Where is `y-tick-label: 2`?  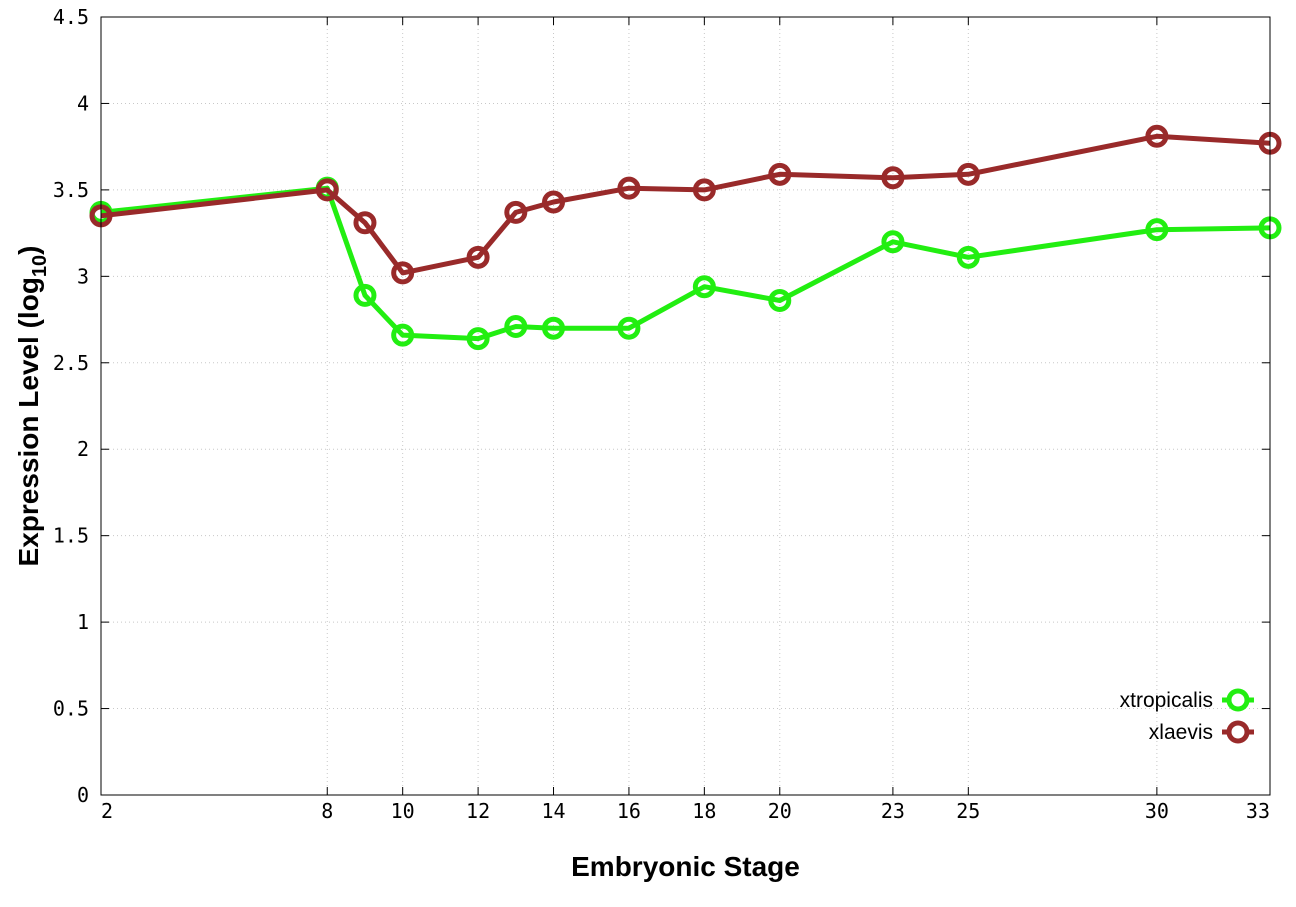 y-tick-label: 2 is located at coordinates (83, 449).